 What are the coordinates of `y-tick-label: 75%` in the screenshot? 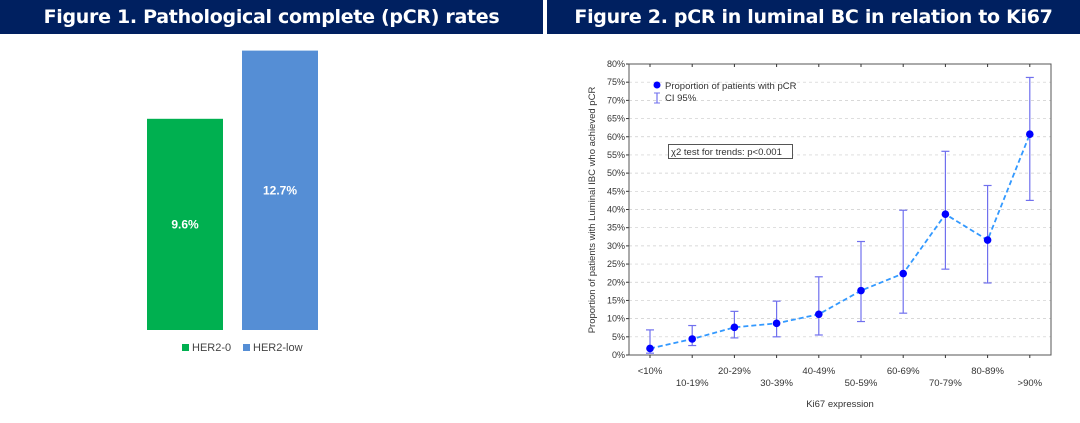 It's located at (616, 82).